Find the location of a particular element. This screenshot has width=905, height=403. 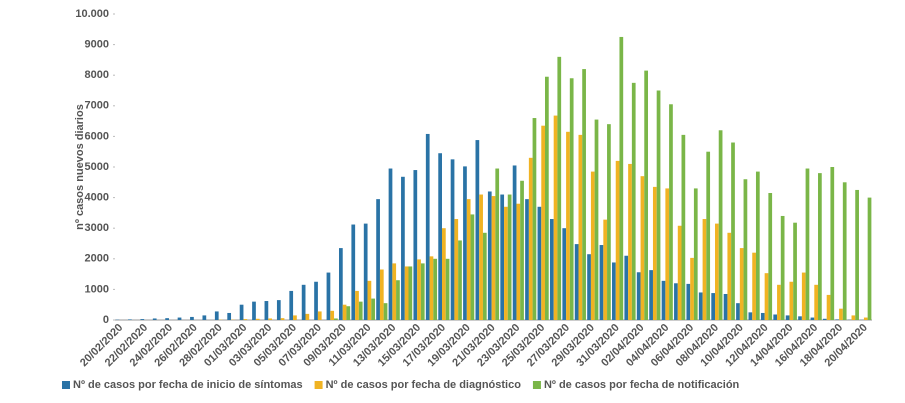

y-tick-label: 1000 is located at coordinates (97, 289).